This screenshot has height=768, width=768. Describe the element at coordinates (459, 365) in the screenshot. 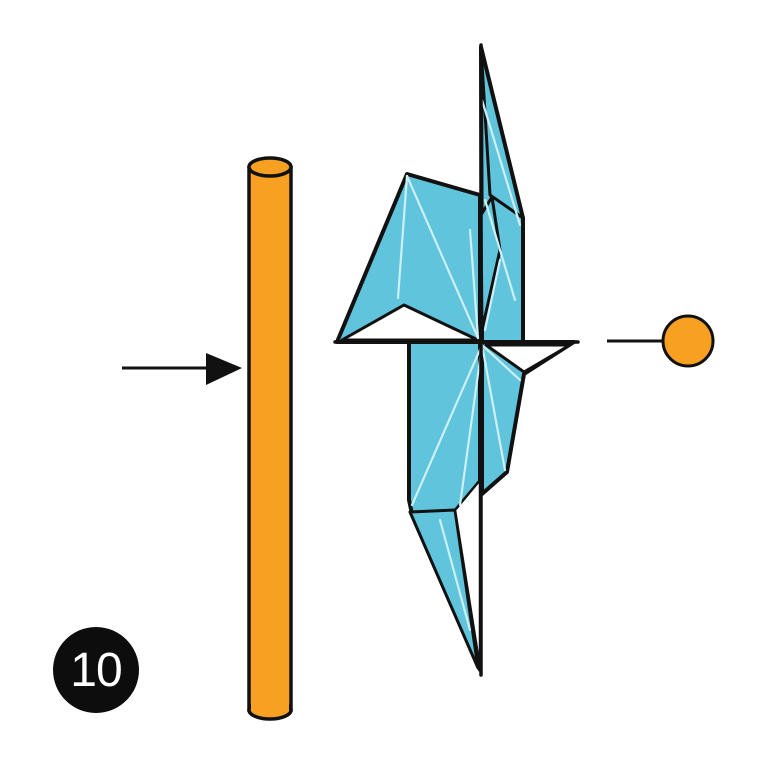

I see `crease-lines` at that location.